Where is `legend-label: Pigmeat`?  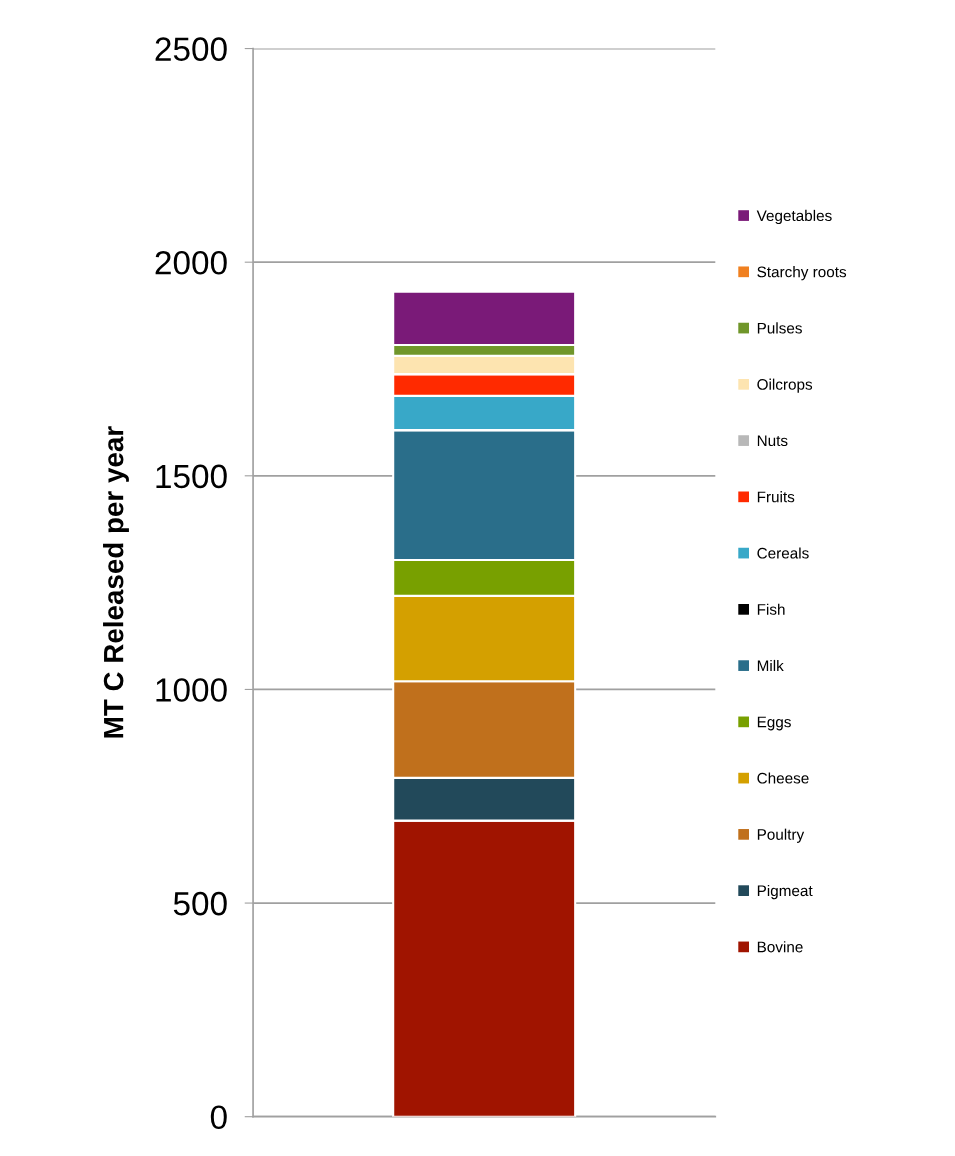 legend-label: Pigmeat is located at coordinates (785, 892).